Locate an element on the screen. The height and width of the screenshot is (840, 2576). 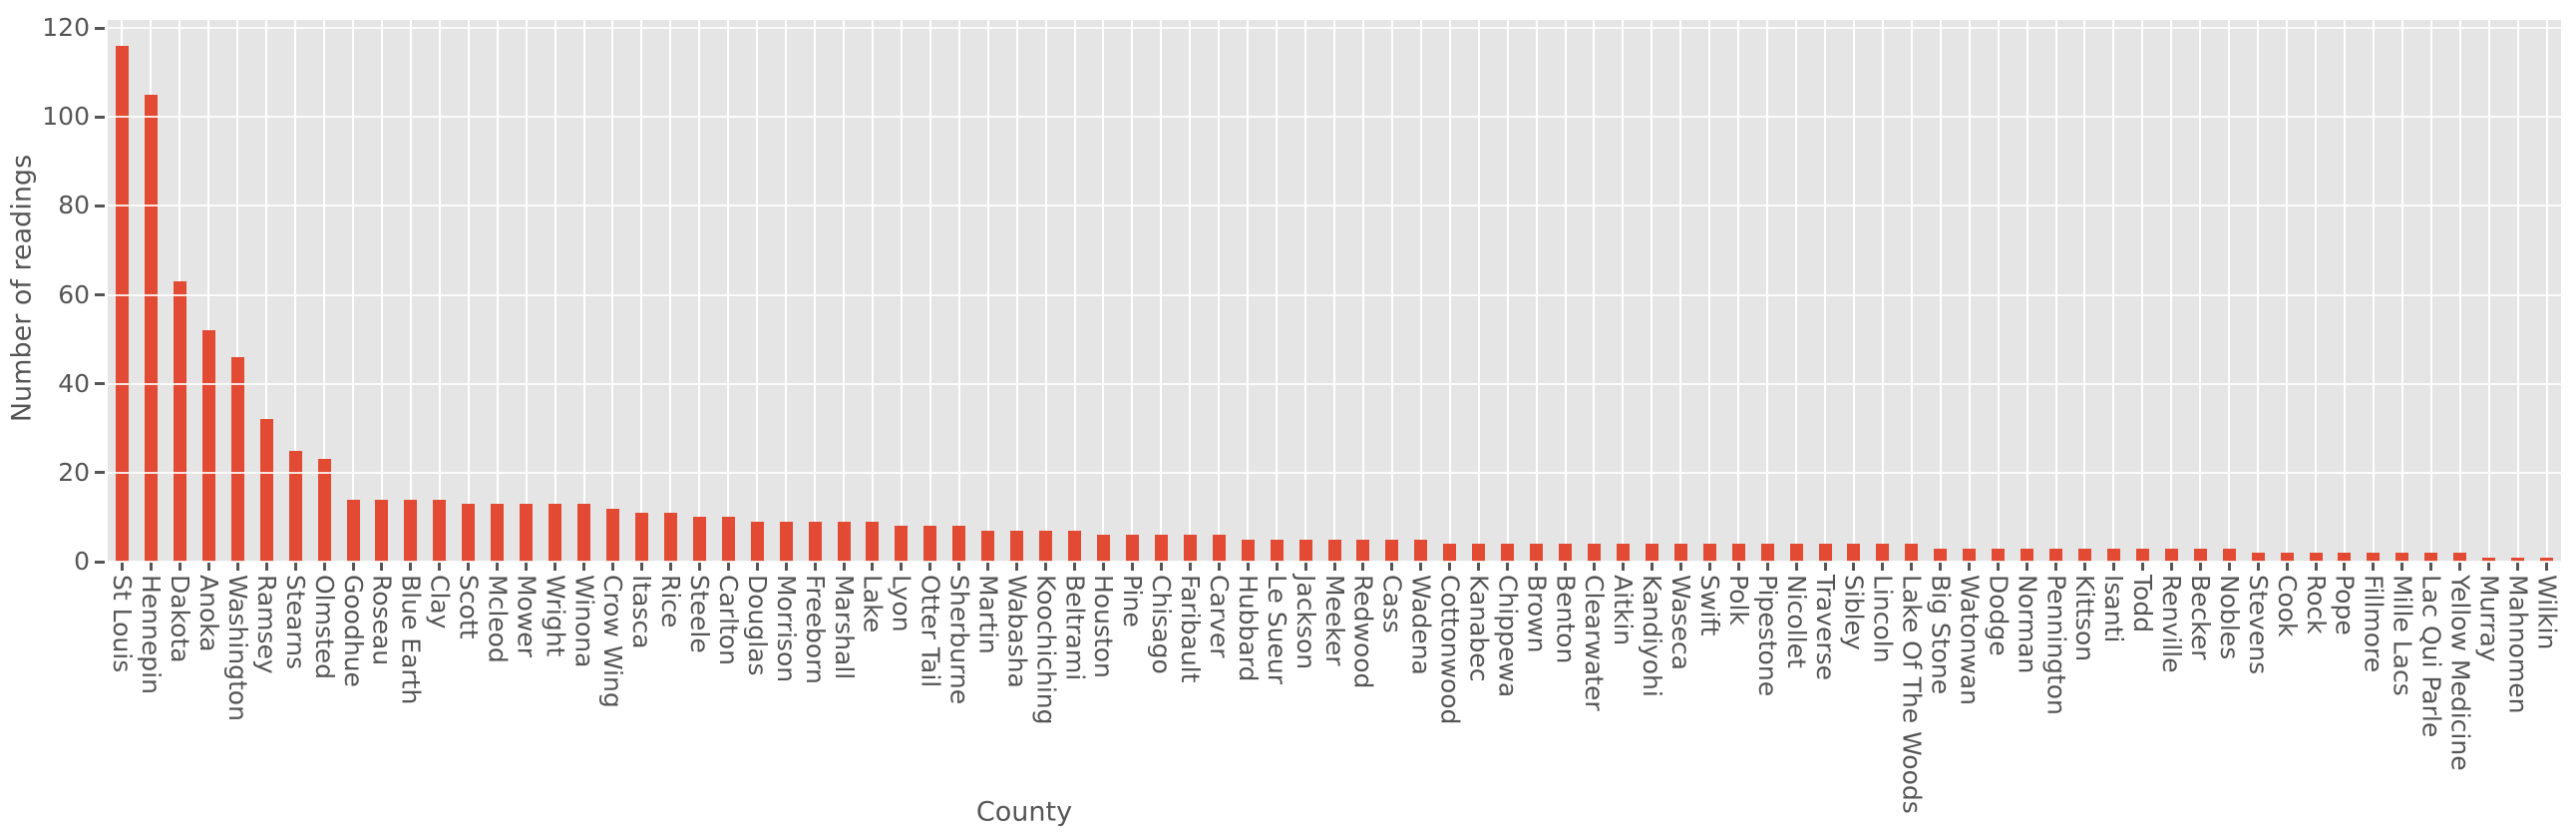
bar-faribault is located at coordinates (1190, 548).